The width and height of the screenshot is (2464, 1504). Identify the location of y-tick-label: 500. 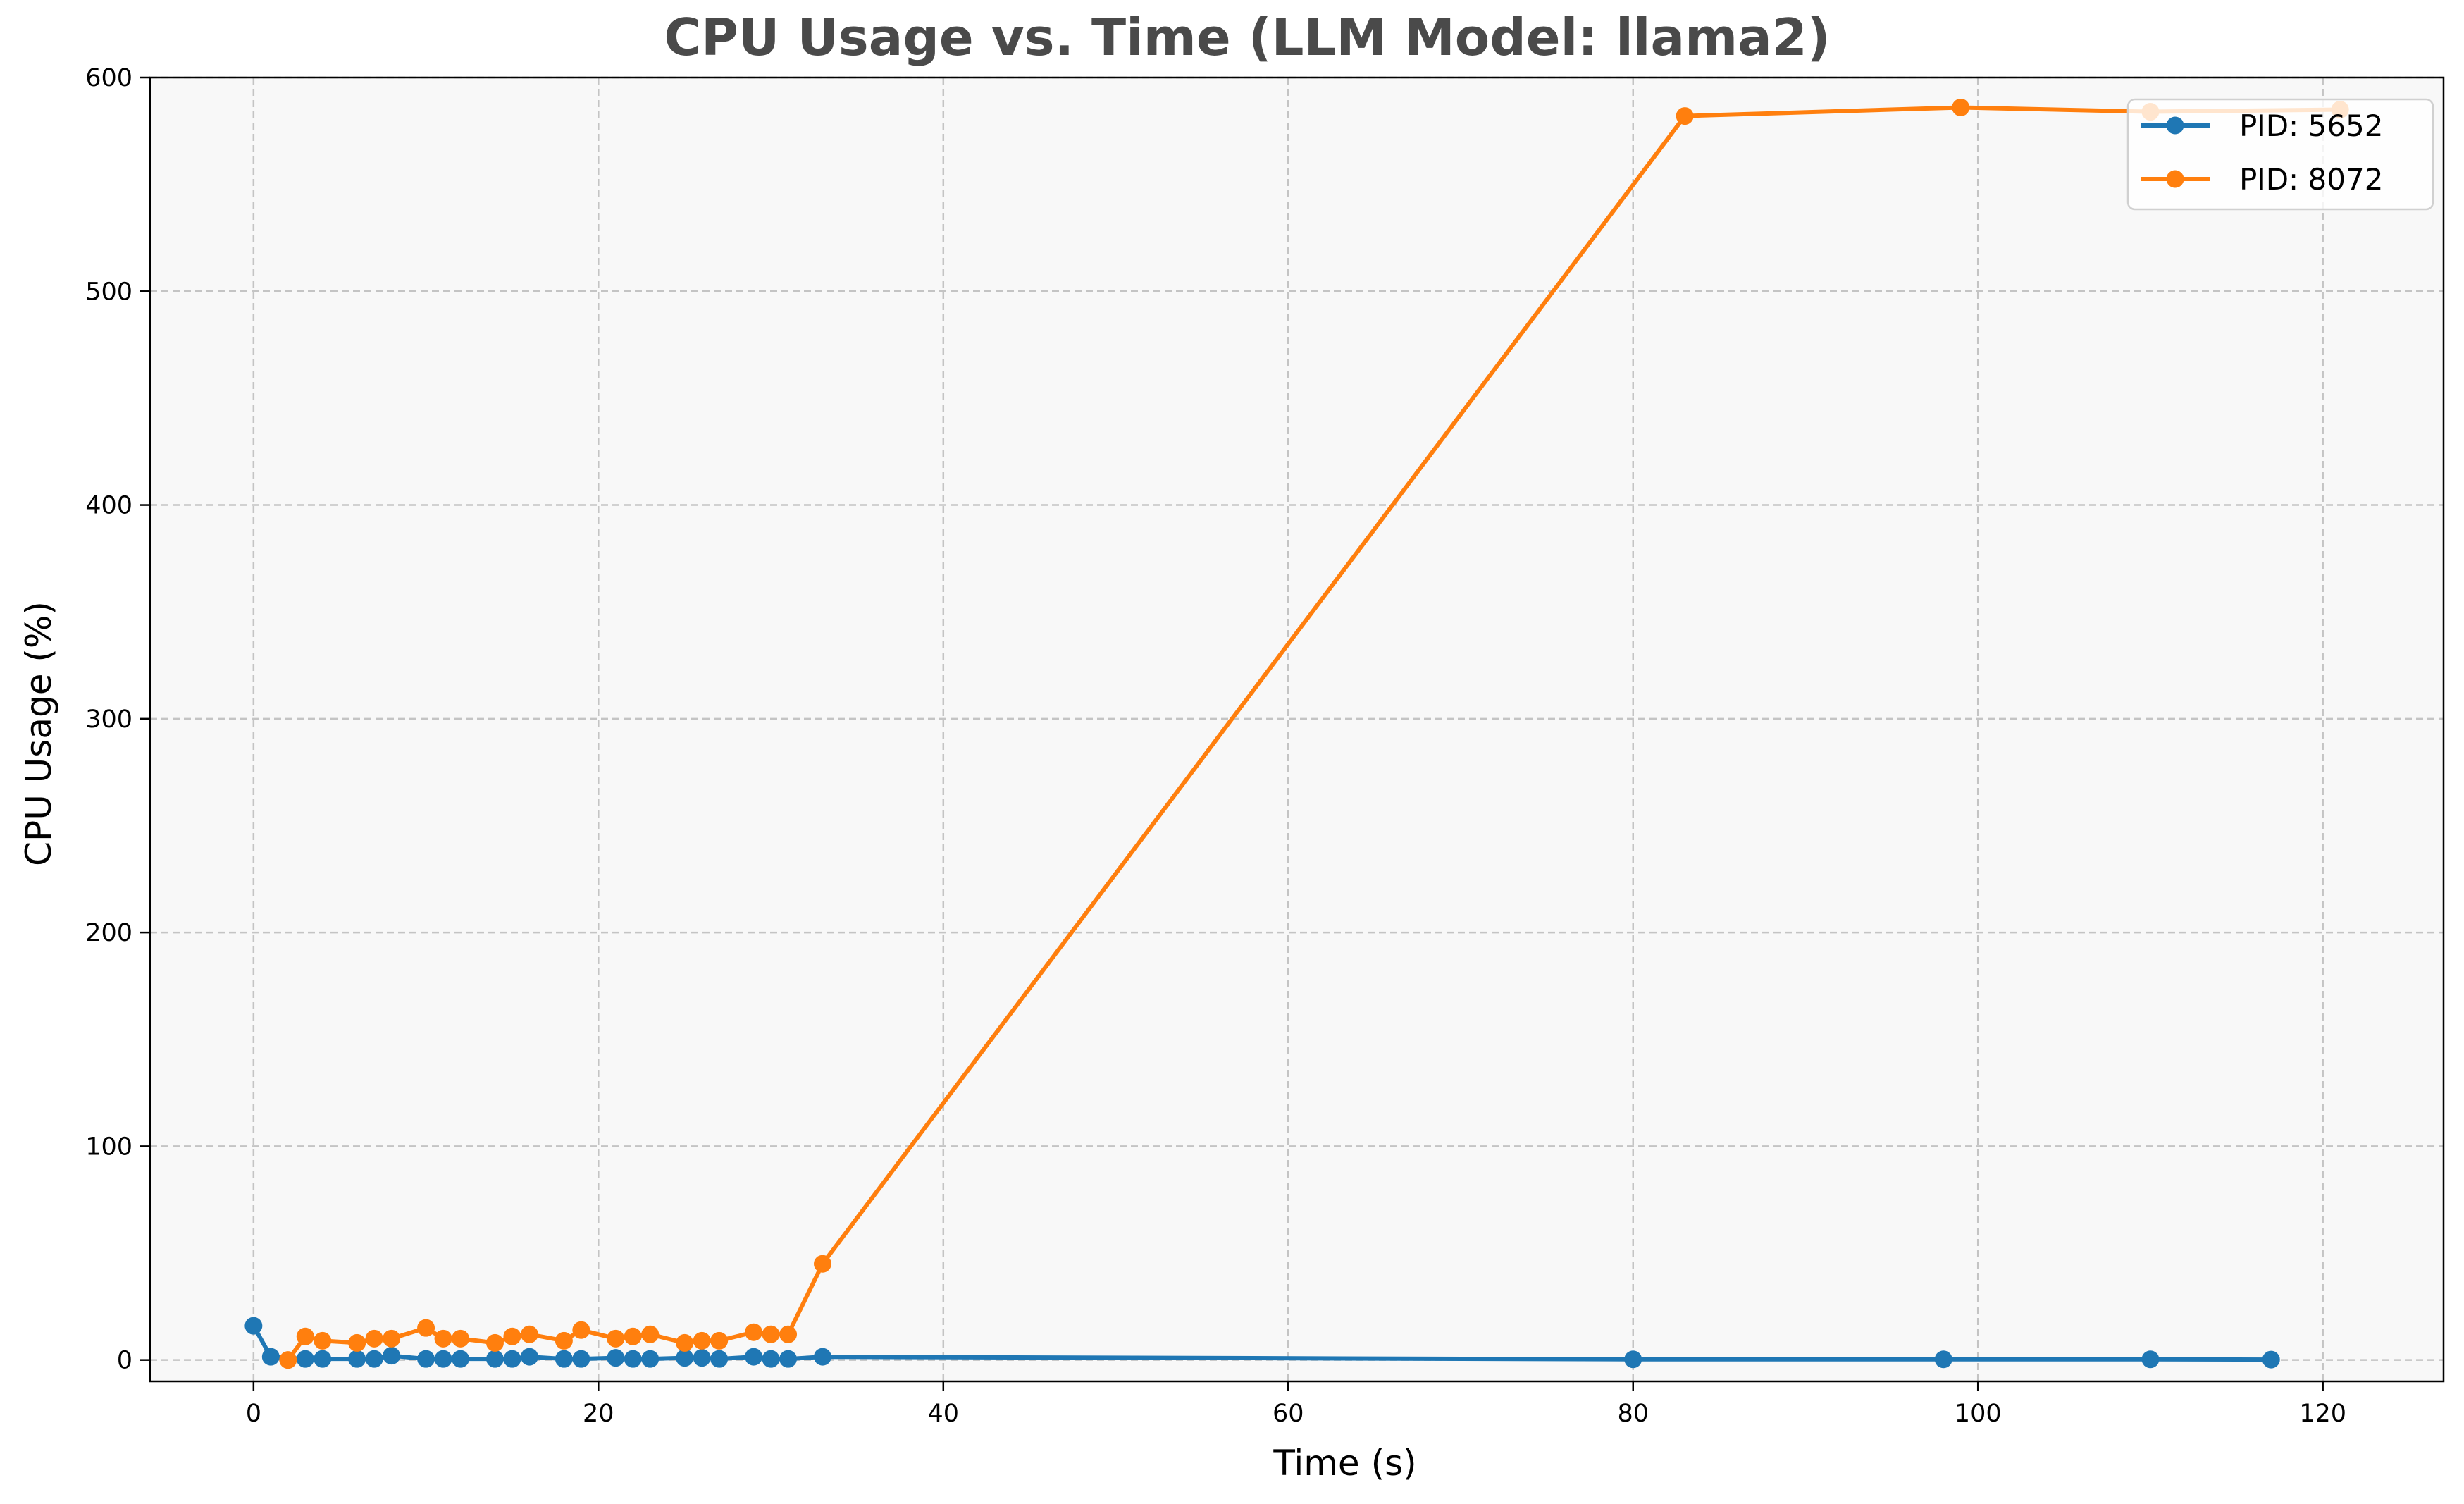
(108, 292).